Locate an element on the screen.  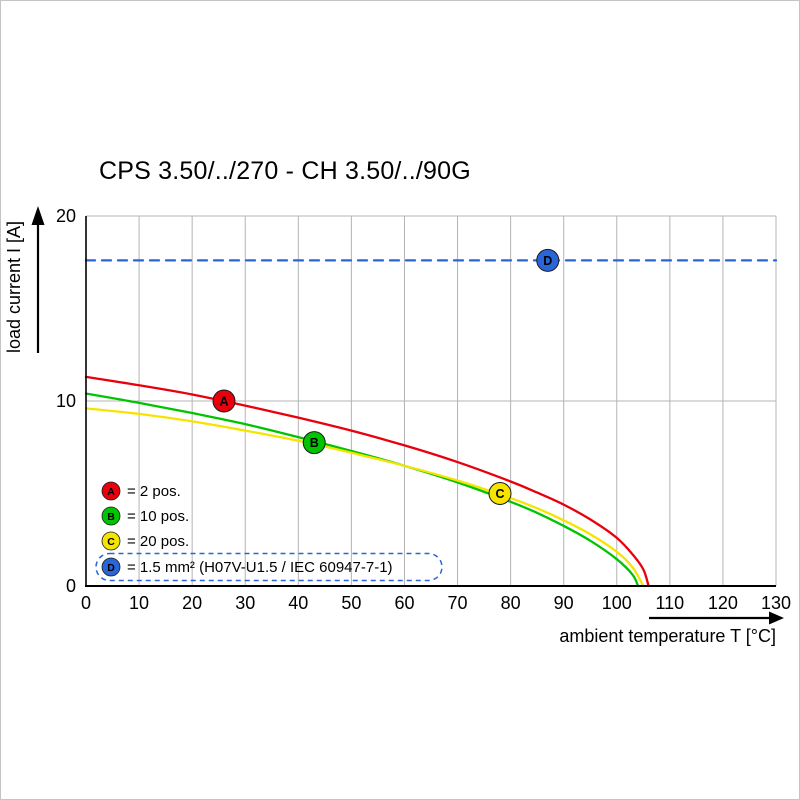
legend-key-letter: C is located at coordinates (111, 542).